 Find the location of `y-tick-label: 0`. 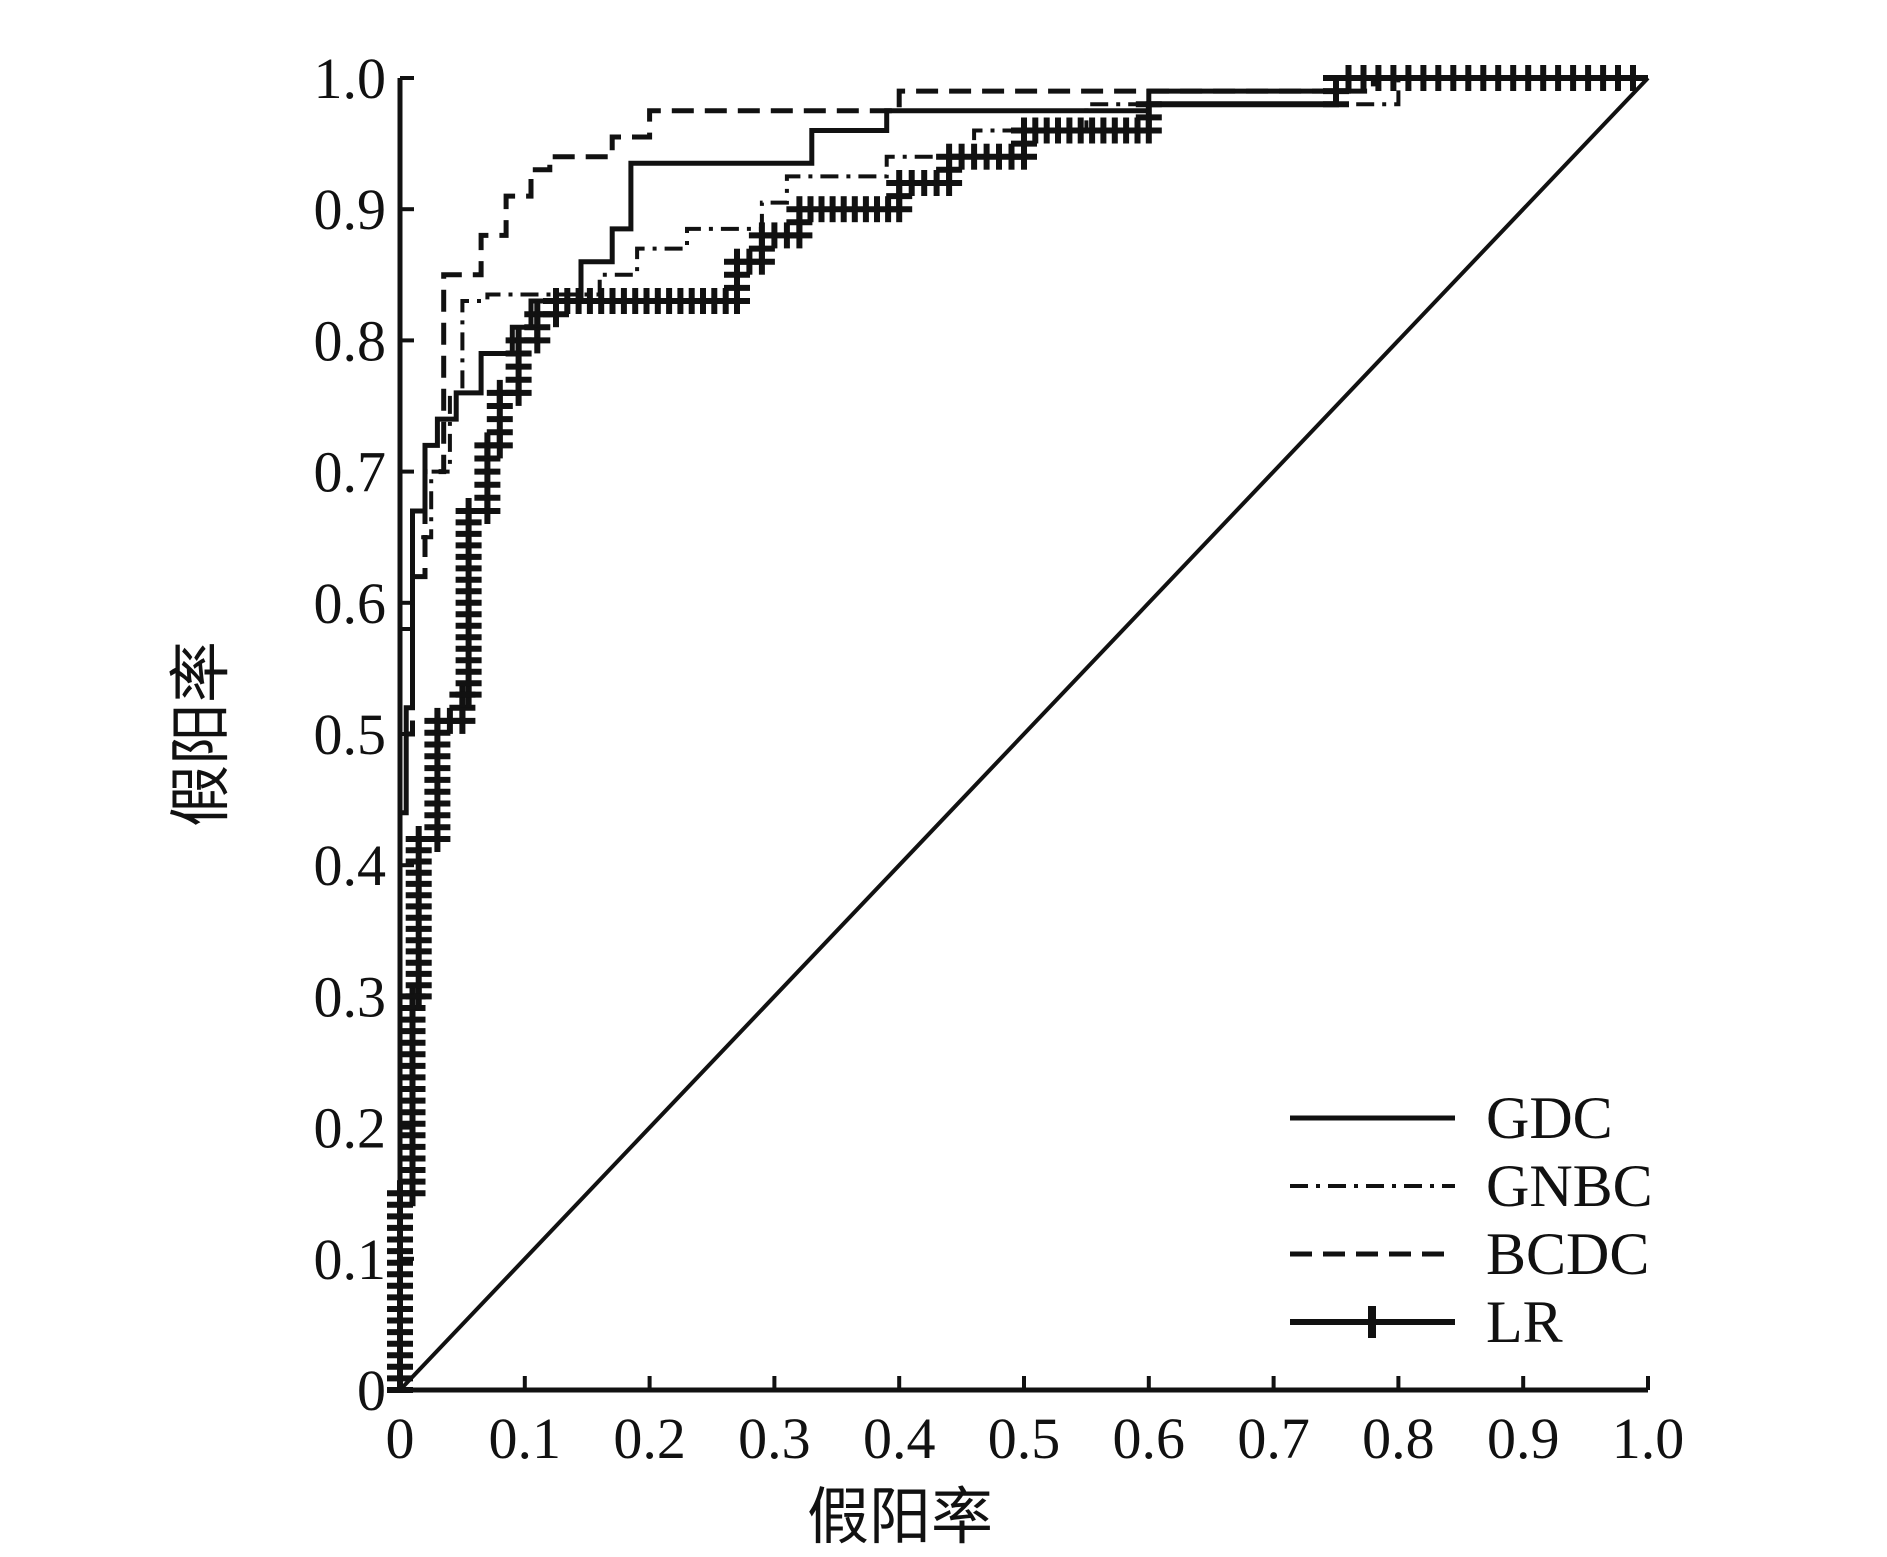

y-tick-label: 0 is located at coordinates (371, 1390).